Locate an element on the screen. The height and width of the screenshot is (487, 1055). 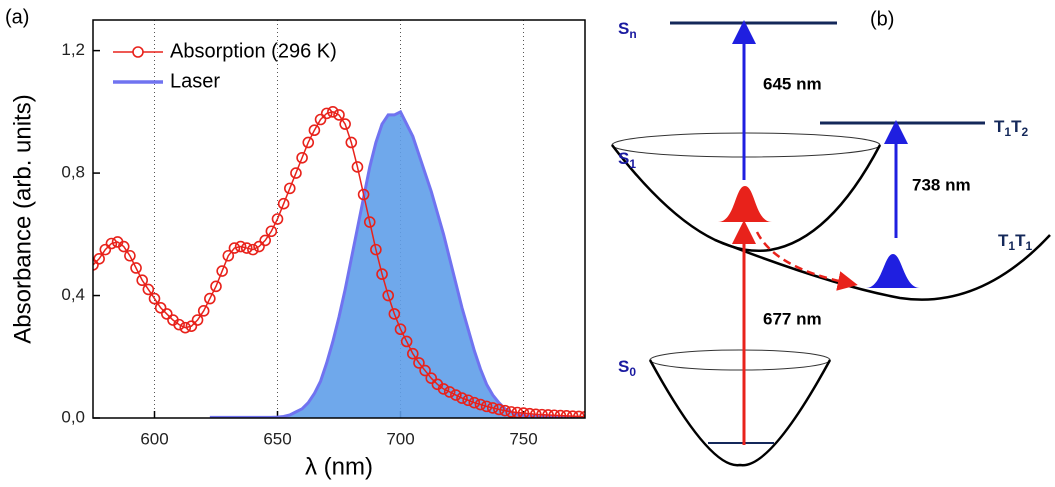
transition-label: 645 nm is located at coordinates (792, 83).